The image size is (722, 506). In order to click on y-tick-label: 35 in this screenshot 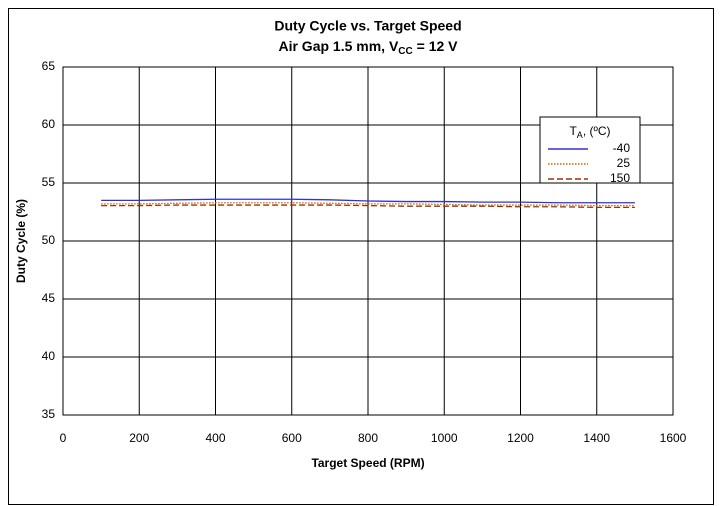, I will do `click(49, 414)`.